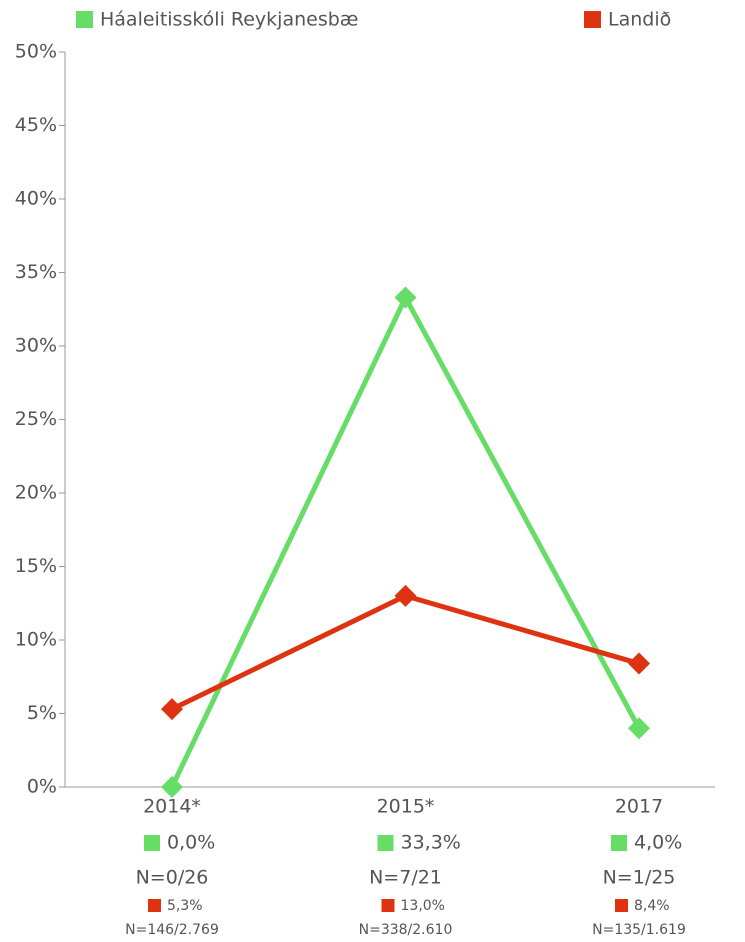 The image size is (745, 942). Describe the element at coordinates (36, 493) in the screenshot. I see `y-tick-label: 20%` at that location.